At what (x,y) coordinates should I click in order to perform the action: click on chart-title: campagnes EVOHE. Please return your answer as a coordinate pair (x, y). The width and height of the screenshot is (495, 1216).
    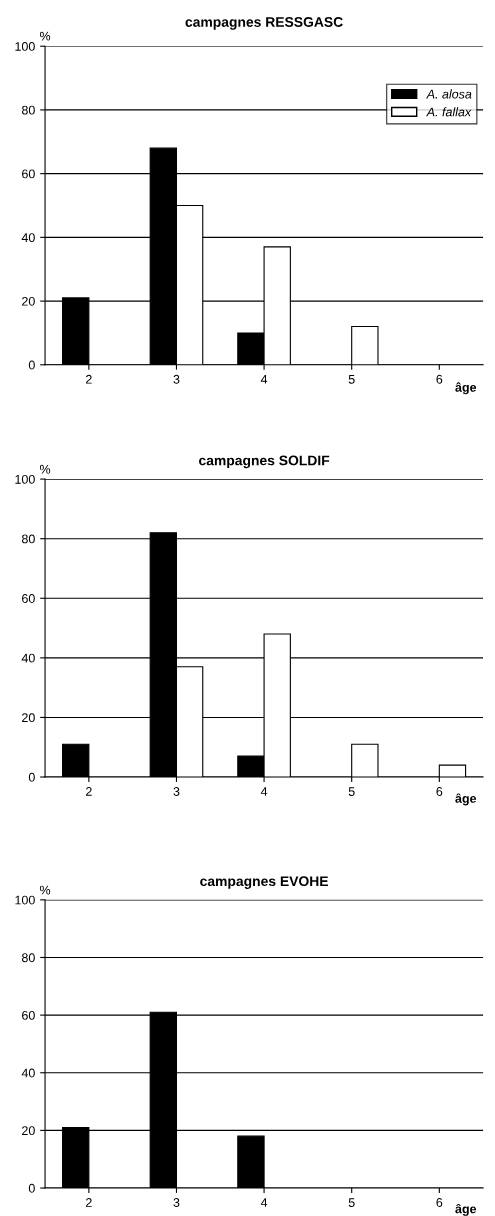
    Looking at the image, I should click on (264, 882).